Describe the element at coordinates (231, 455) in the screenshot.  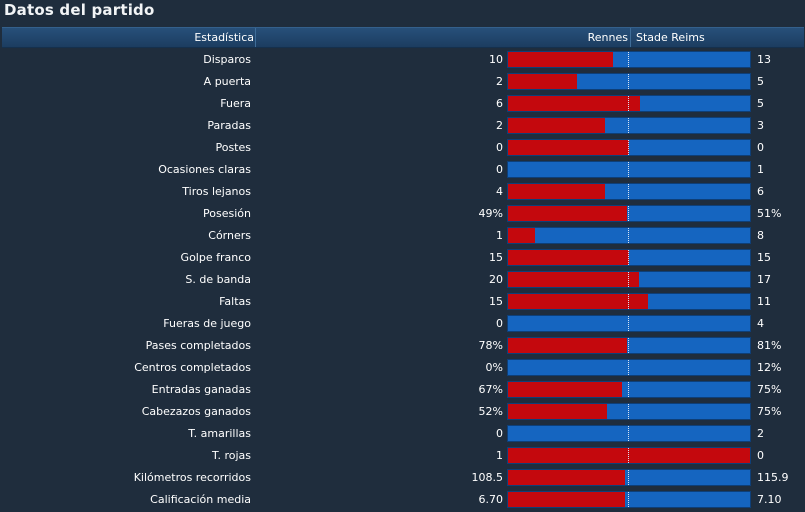
I see `stat-label: T. rojas` at that location.